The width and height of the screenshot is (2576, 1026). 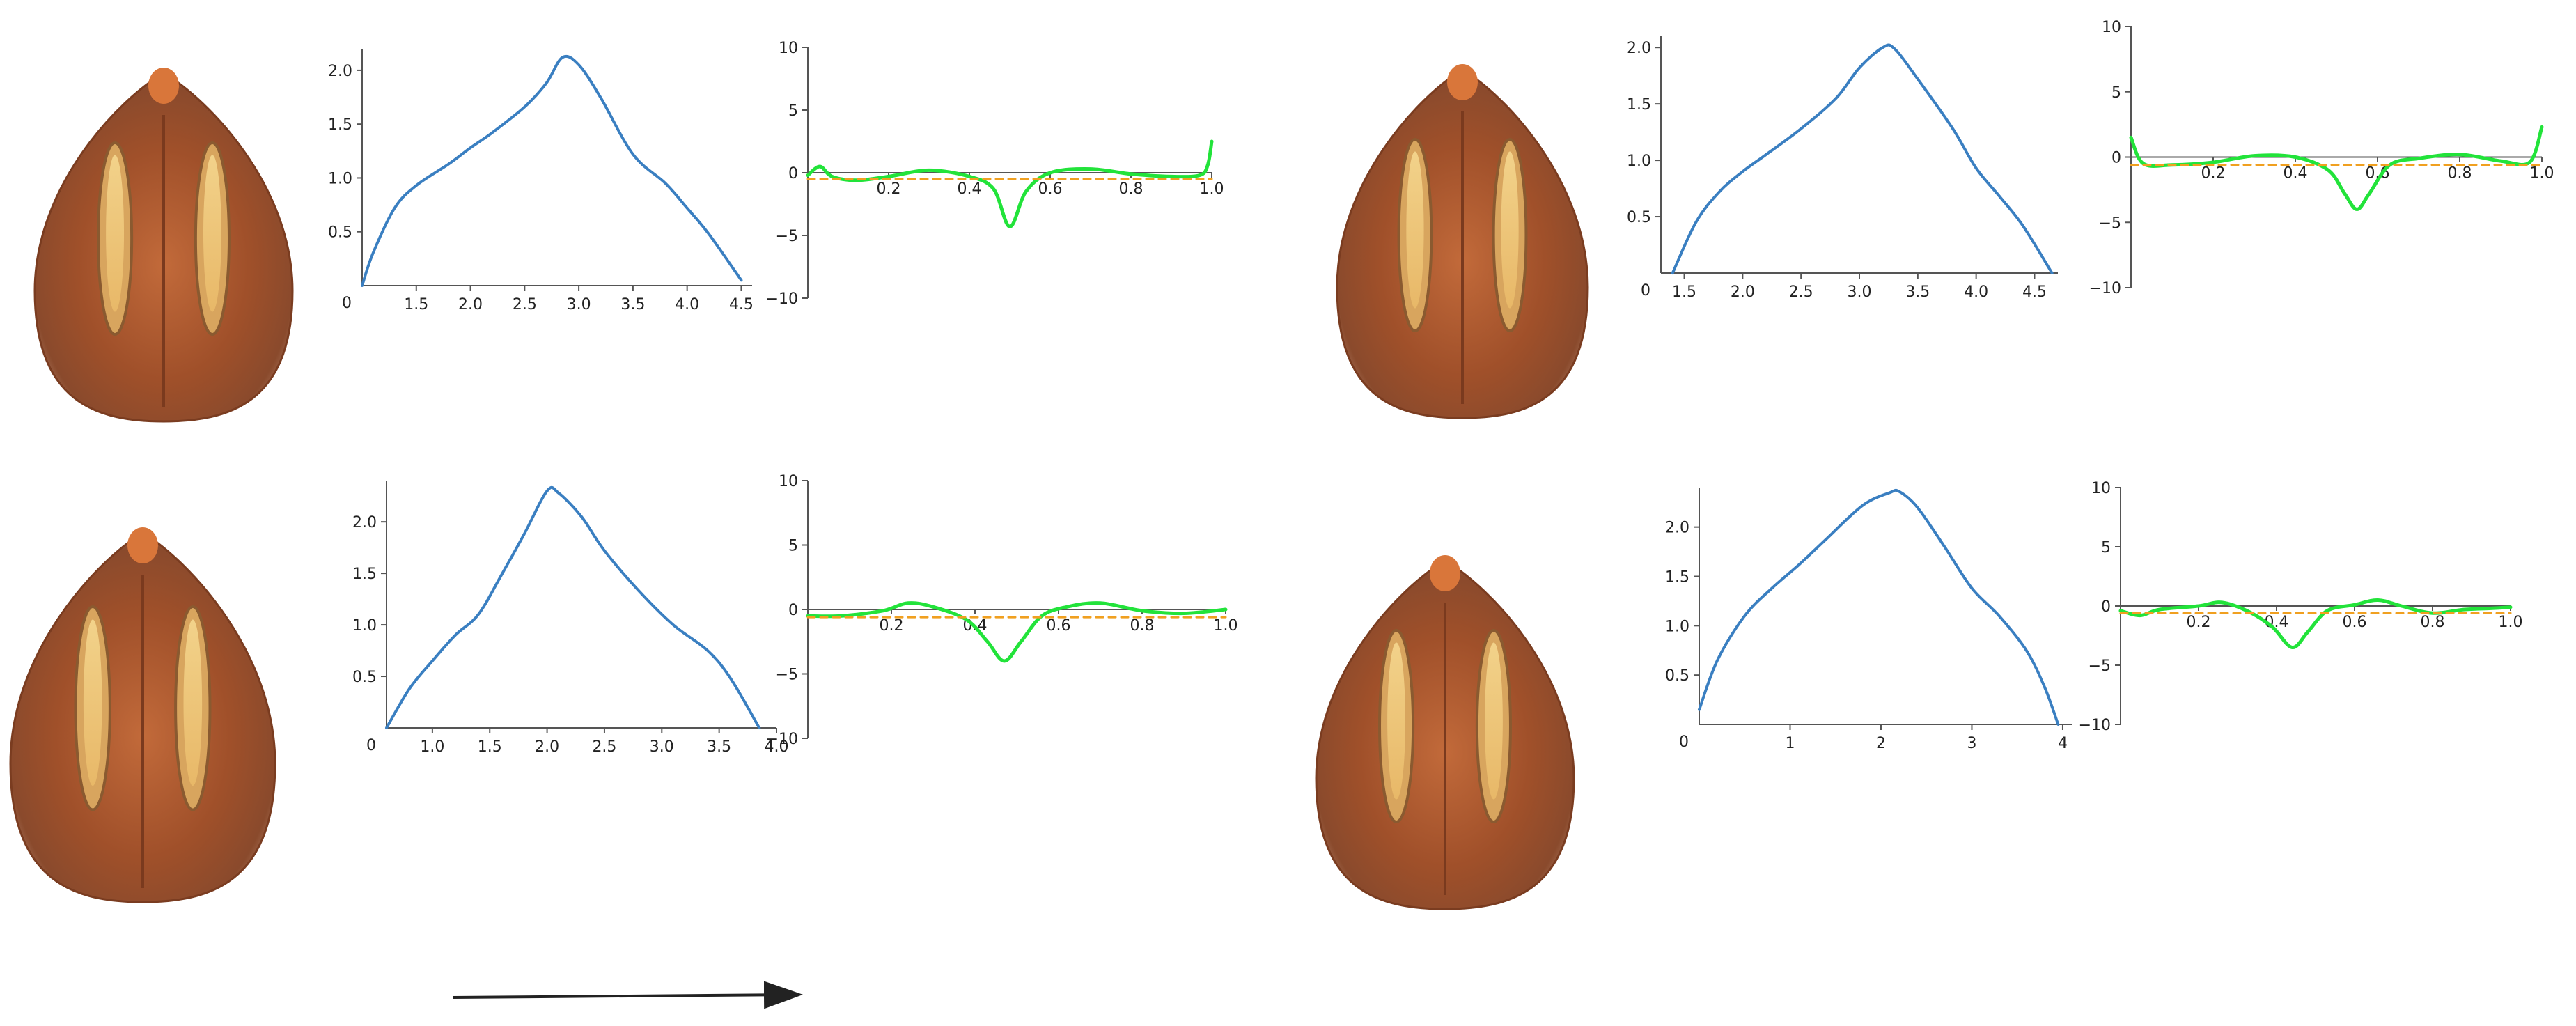 I want to click on chart-bottom-right-profile: 1 2 3 4 0.5 1.0 1.5 2.0 0, so click(x=1868, y=620).